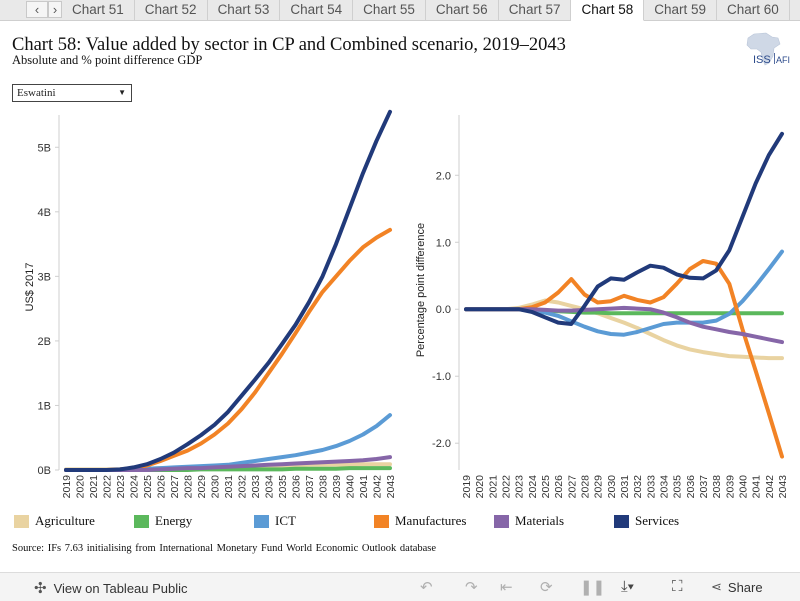  Describe the element at coordinates (624, 228) in the screenshot. I see `series-line-services` at that location.